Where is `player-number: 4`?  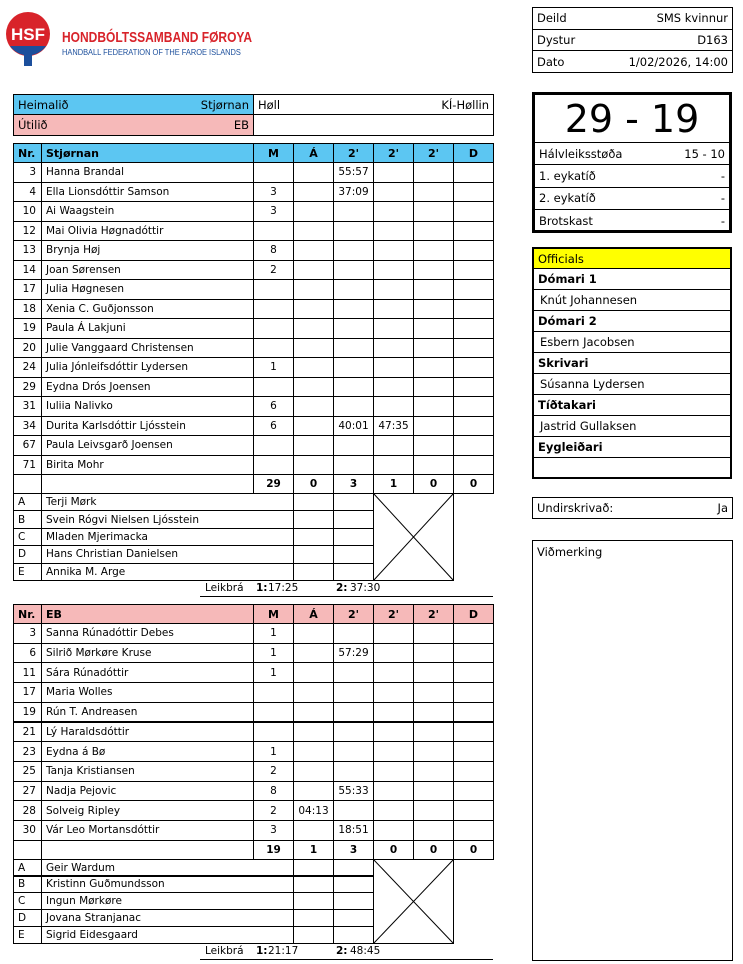 player-number: 4 is located at coordinates (27, 191).